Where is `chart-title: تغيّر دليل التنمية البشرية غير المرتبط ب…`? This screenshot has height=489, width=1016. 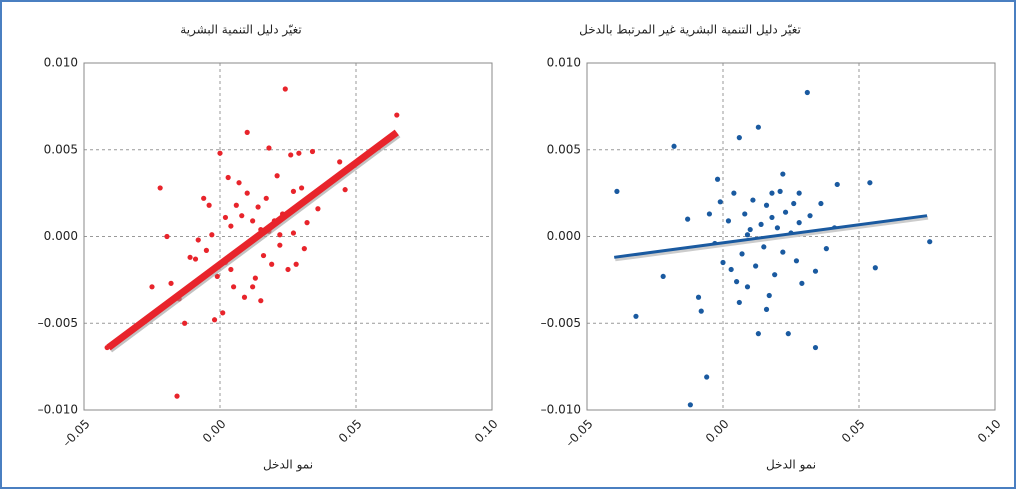
chart-title: تغيّر دليل التنمية البشرية غير المرتبط ب… is located at coordinates (690, 30).